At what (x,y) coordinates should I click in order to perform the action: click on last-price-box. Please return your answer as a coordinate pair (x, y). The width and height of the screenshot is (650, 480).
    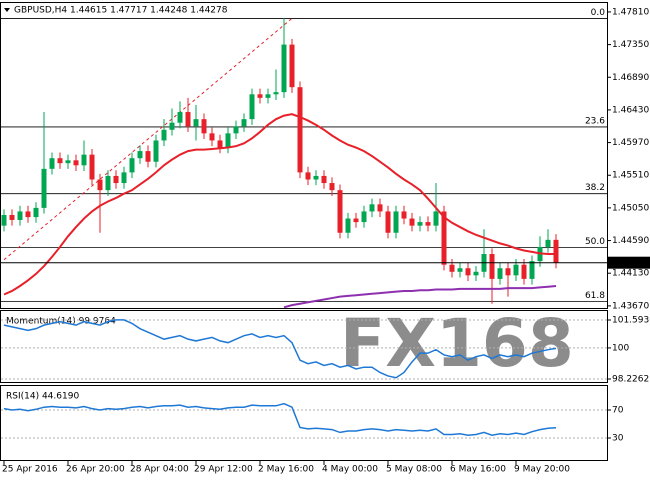
    Looking at the image, I should click on (629, 262).